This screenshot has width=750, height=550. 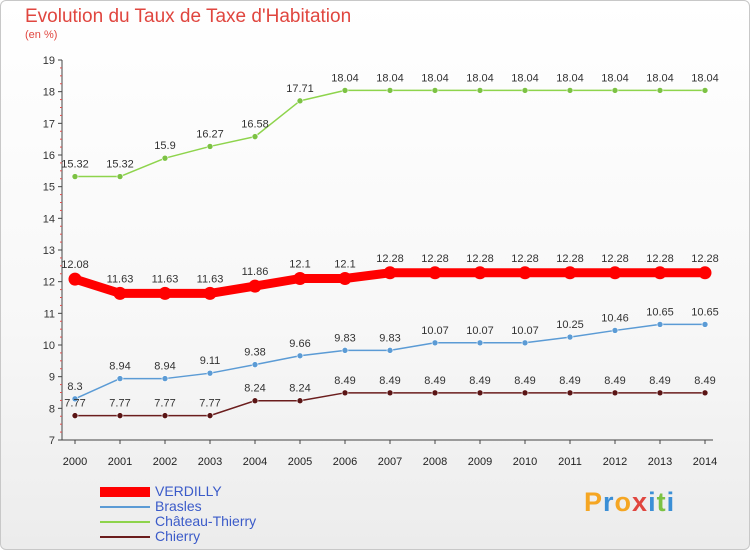 What do you see at coordinates (49, 156) in the screenshot?
I see `y-tick-label: 16` at bounding box center [49, 156].